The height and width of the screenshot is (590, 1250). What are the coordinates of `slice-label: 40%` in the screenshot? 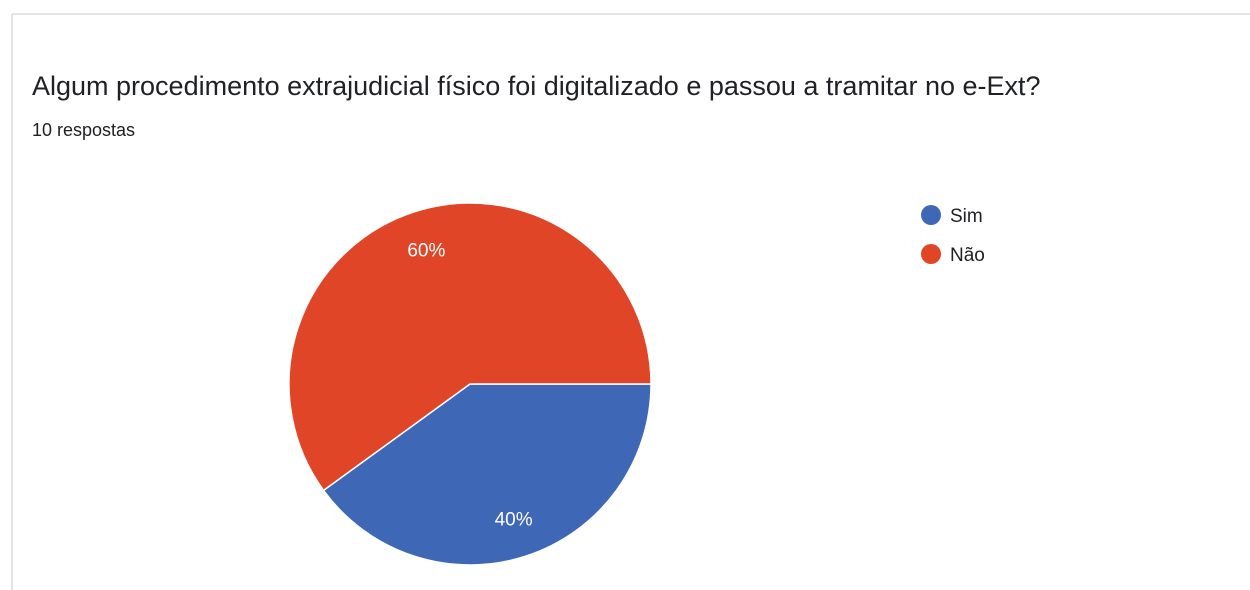 It's located at (514, 519).